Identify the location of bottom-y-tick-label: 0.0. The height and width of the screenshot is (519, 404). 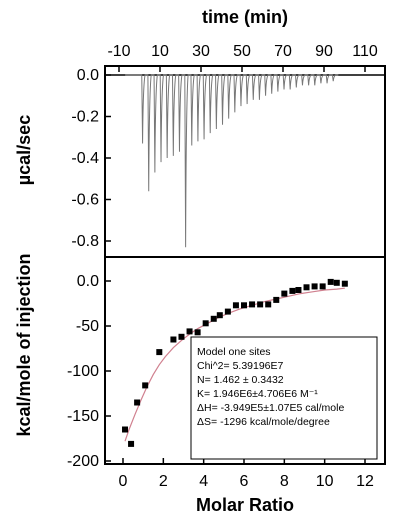
(88, 281).